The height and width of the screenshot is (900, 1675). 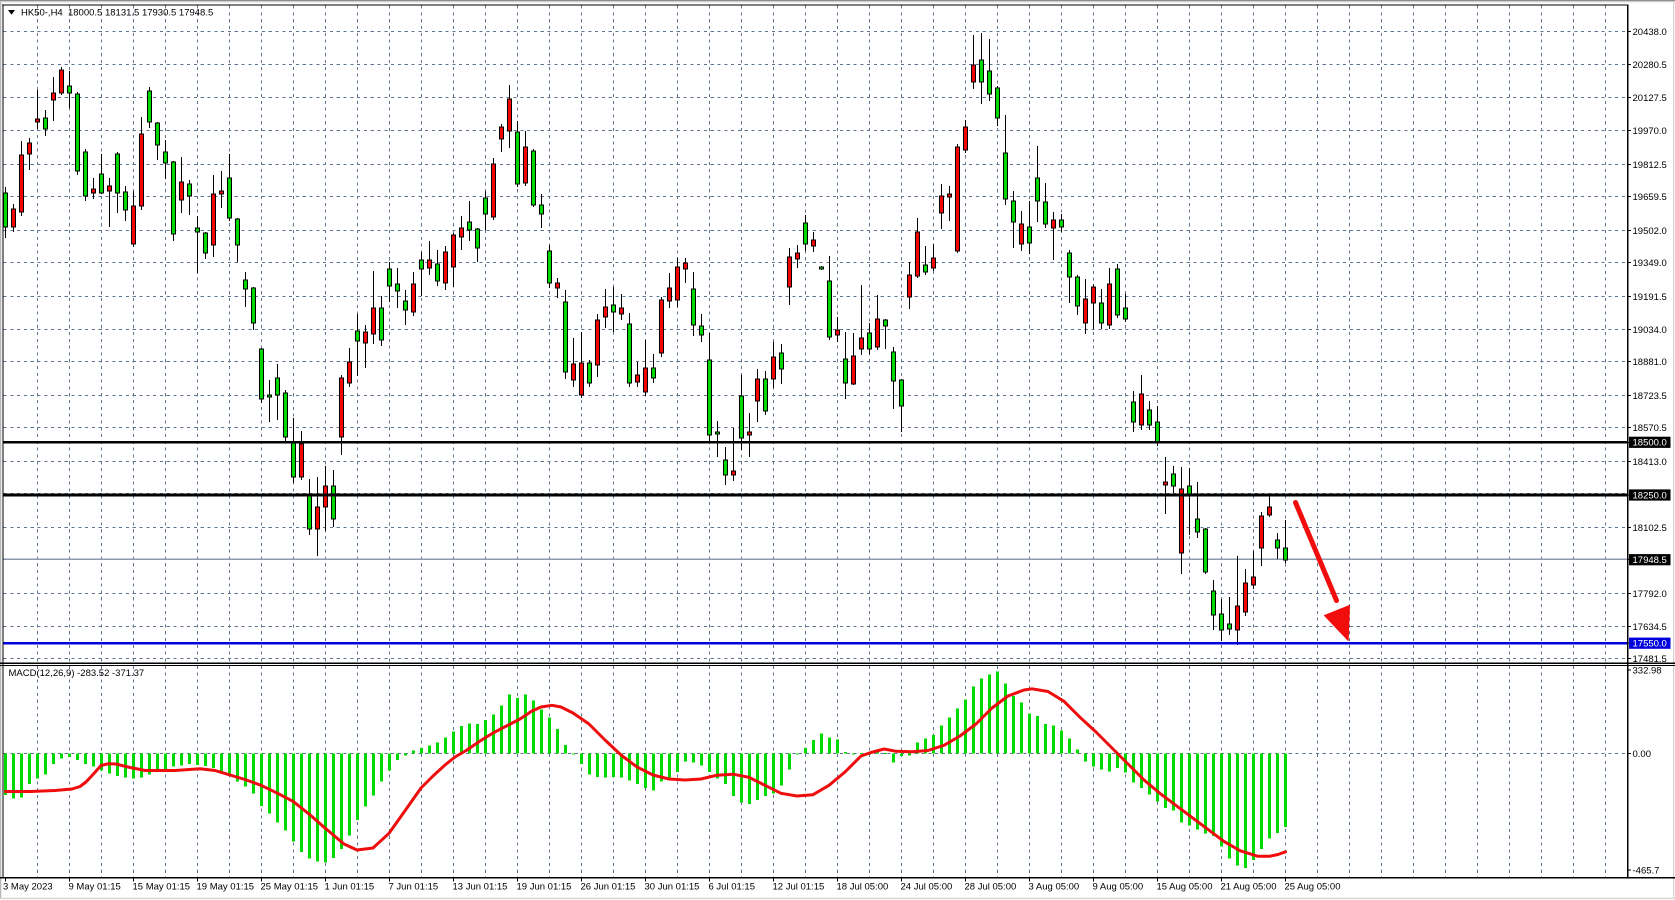 I want to click on svg-text: 18 Jul 05:00, so click(x=863, y=886).